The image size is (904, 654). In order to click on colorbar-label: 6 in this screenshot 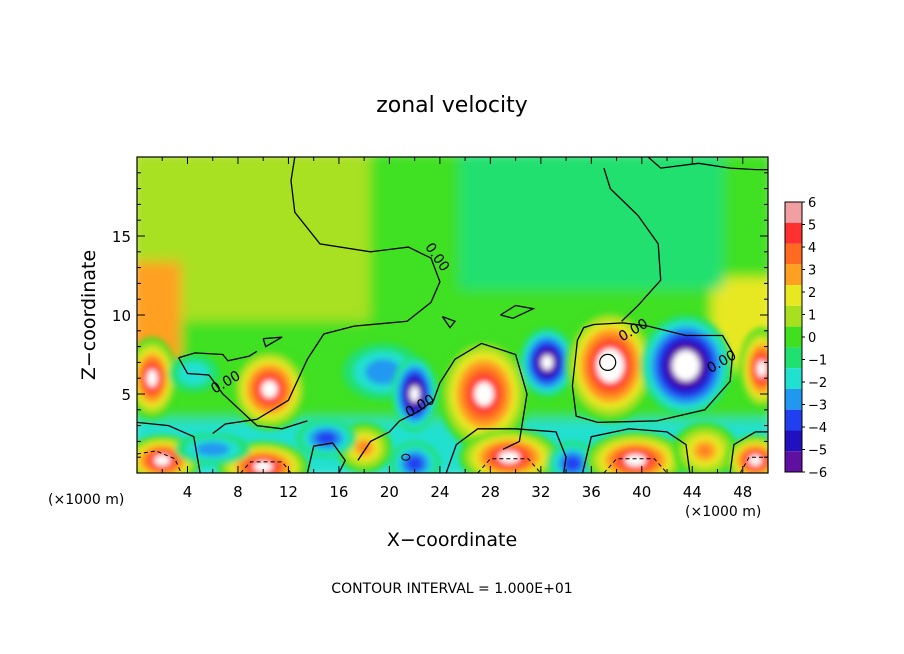, I will do `click(812, 203)`.